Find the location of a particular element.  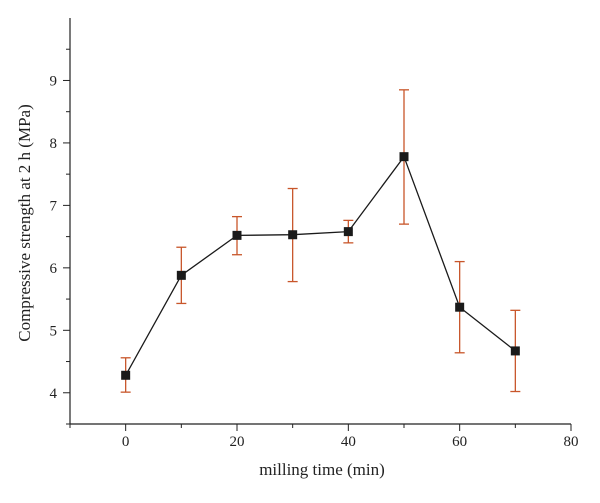

y-tick-label: 9 is located at coordinates (54, 81).